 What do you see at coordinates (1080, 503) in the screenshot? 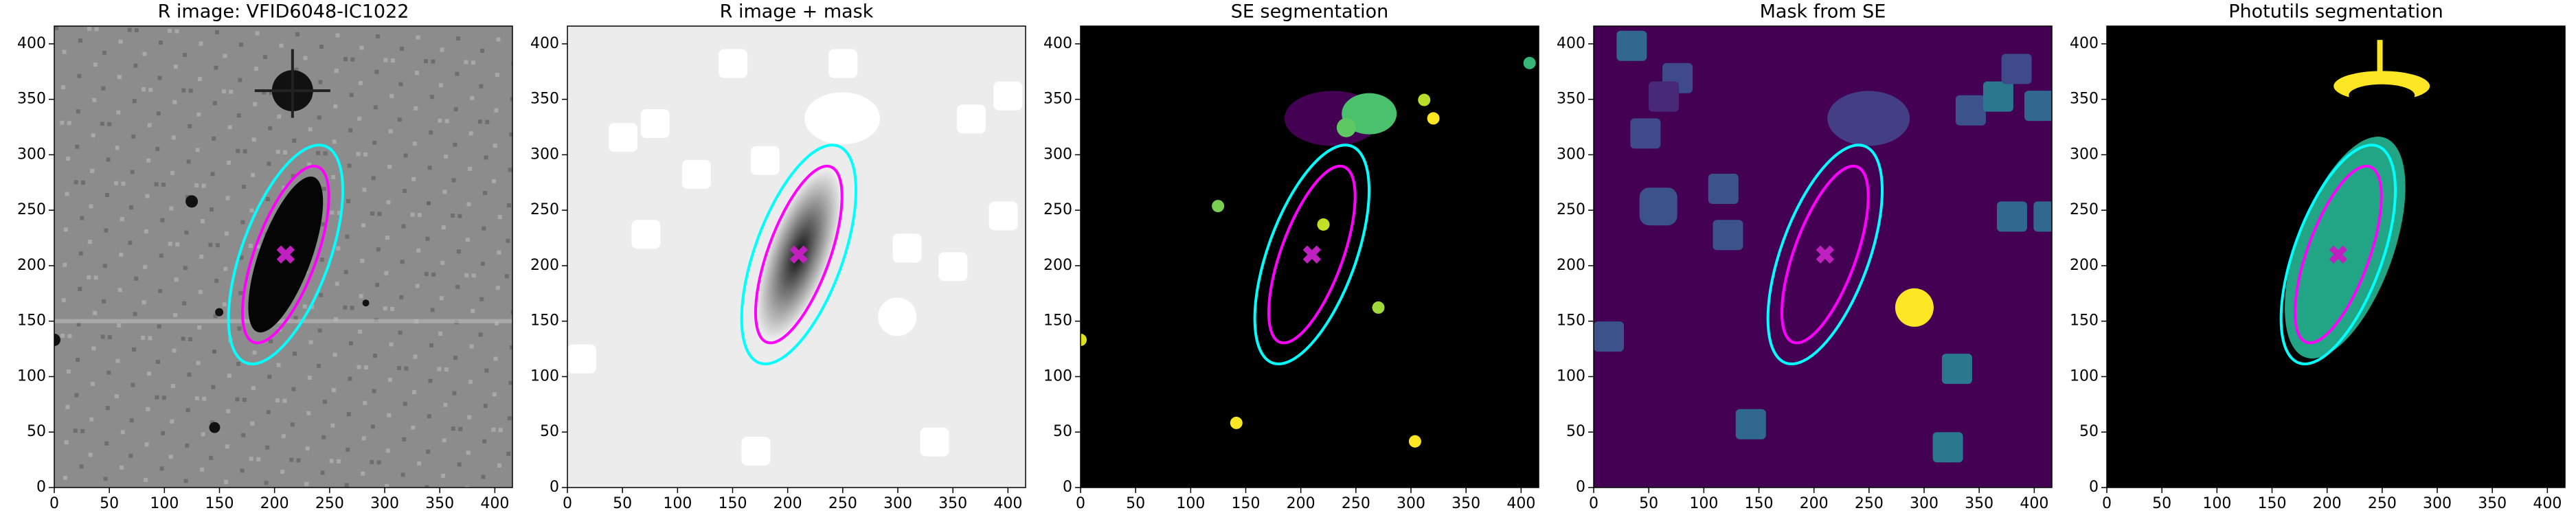
I see `x-tick-label: 0` at bounding box center [1080, 503].